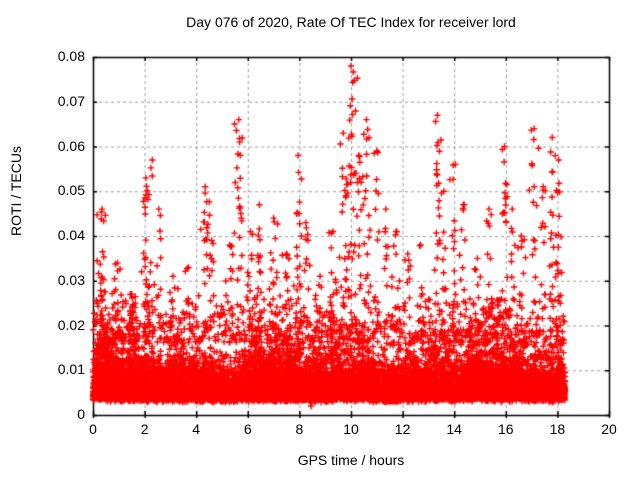  I want to click on x-tick-label: 4, so click(196, 429).